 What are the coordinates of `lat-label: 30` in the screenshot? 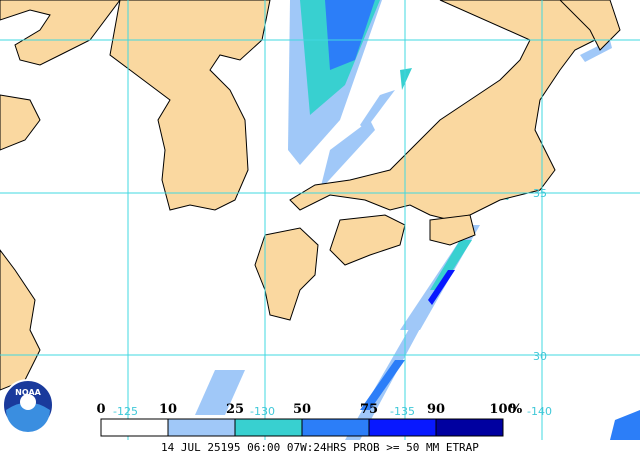 It's located at (540, 356).